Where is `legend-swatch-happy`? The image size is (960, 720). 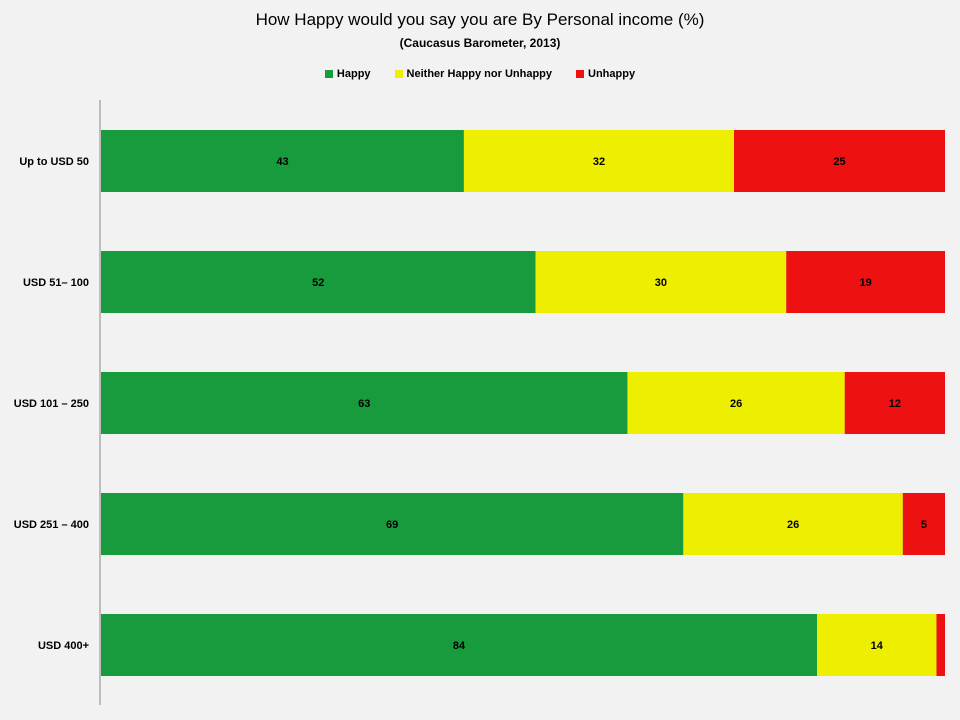
legend-swatch-happy is located at coordinates (328, 74).